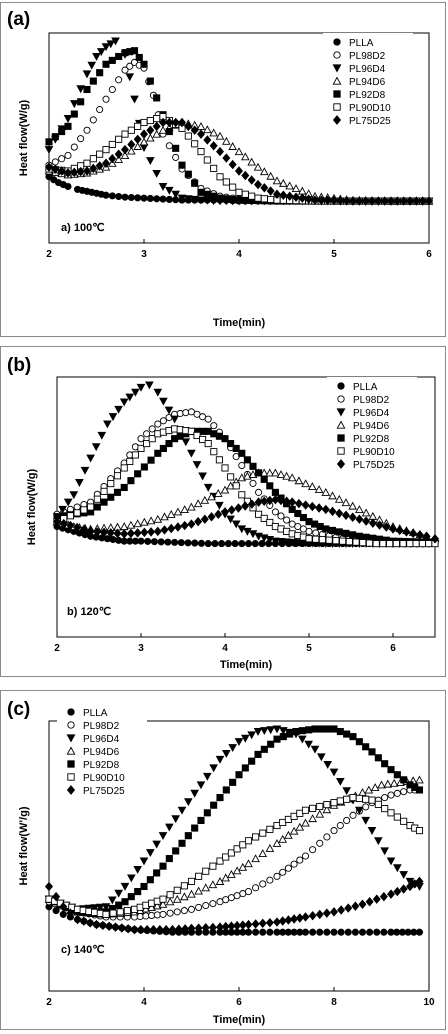 The height and width of the screenshot is (1034, 448). Describe the element at coordinates (89, 612) in the screenshot. I see `temperature-annotation: b) 120℃` at that location.